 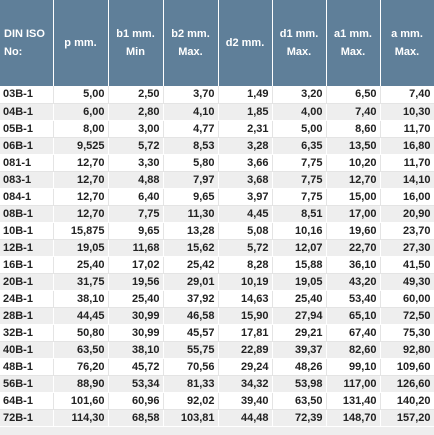 What do you see at coordinates (217, 265) in the screenshot?
I see `table-row: 16B-1 25,40 17,02 25,42 8,28 15,88 36,10 41,50` at bounding box center [217, 265].